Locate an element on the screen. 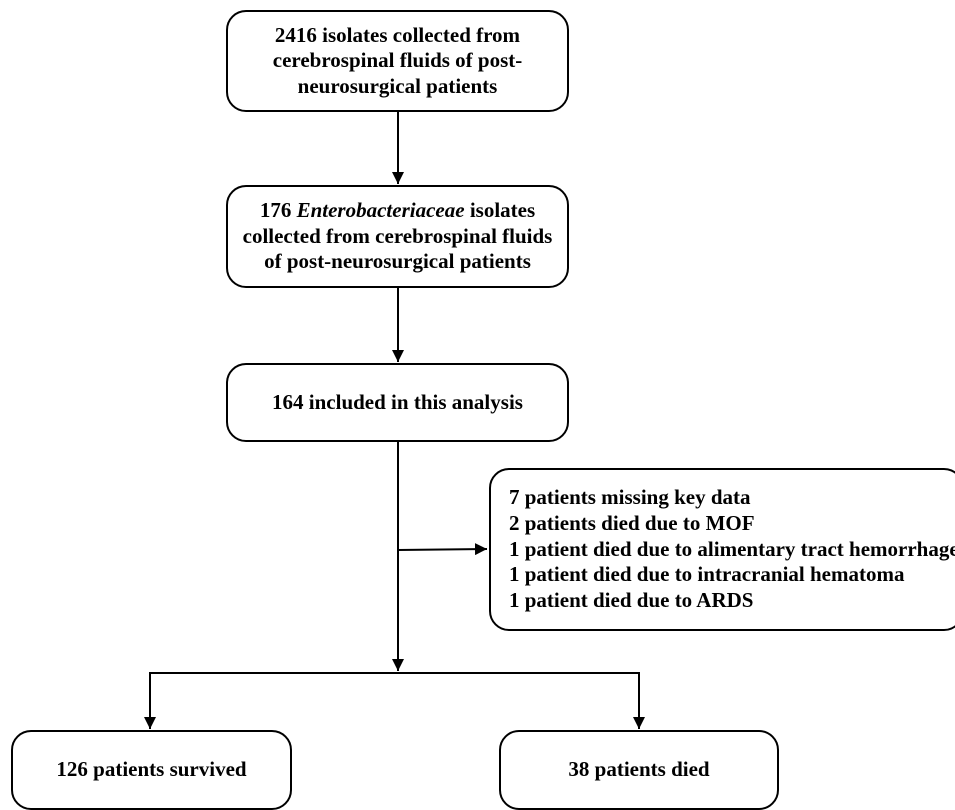 Image resolution: width=955 pixels, height=810 pixels. node-text-line: 176 Enterobacteriaceae isolates is located at coordinates (398, 211).